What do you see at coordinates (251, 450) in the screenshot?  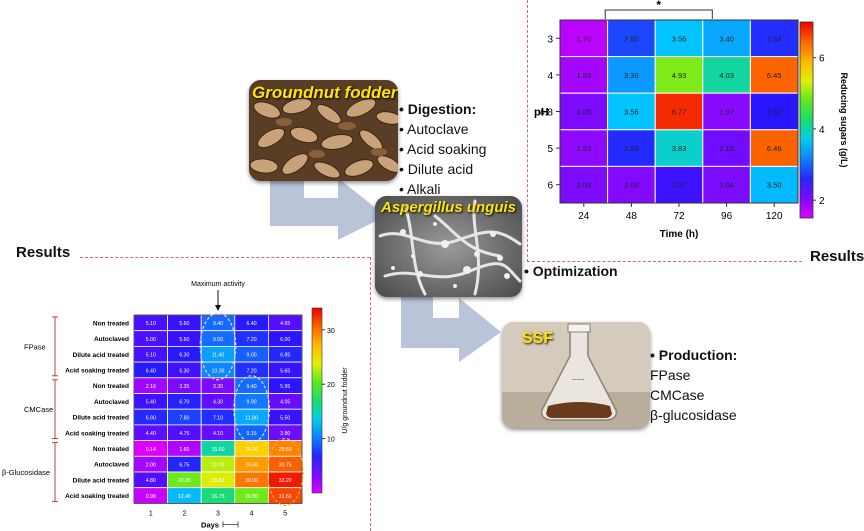 I see `cell-value-label: 26.00` at bounding box center [251, 450].